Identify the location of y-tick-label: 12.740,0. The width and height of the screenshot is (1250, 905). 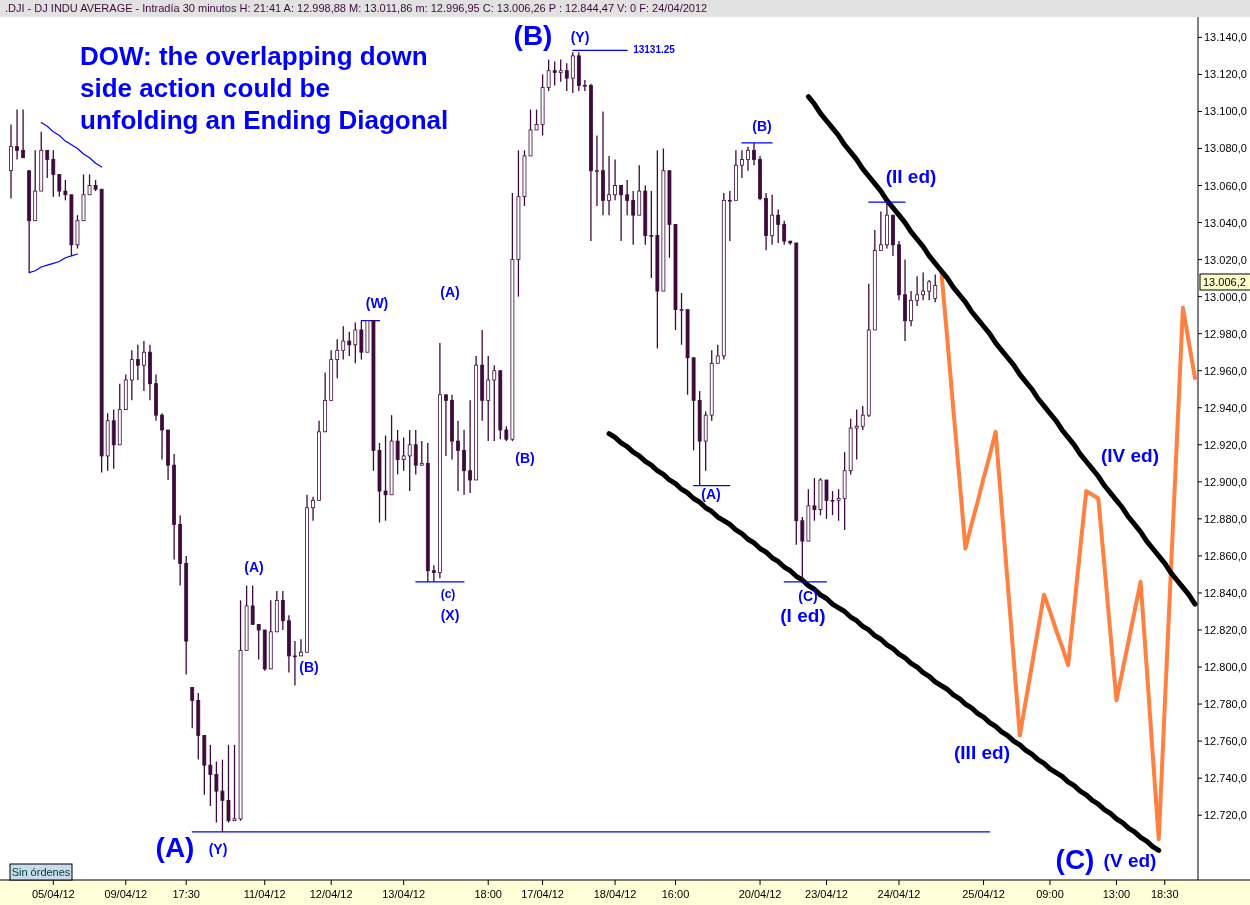
(1225, 778).